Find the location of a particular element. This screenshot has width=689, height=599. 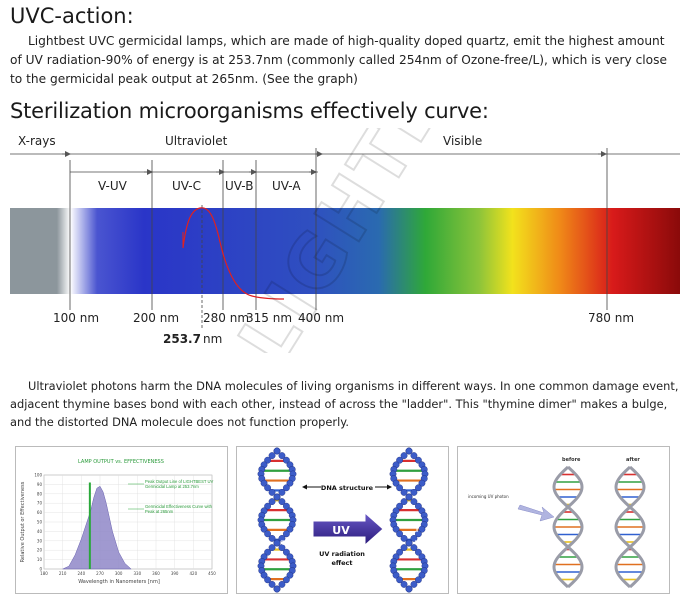

wavelength-200: 200 nm is located at coordinates (156, 318).